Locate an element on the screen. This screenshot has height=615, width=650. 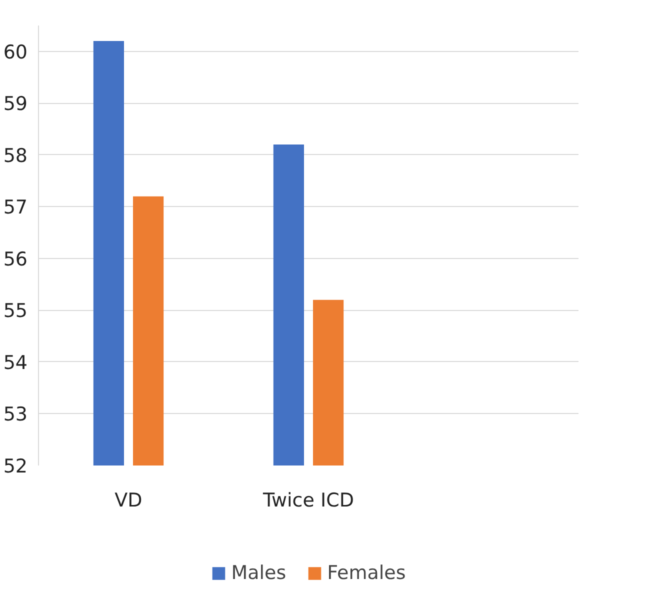
y-tick-label: 59 is located at coordinates (15, 104).